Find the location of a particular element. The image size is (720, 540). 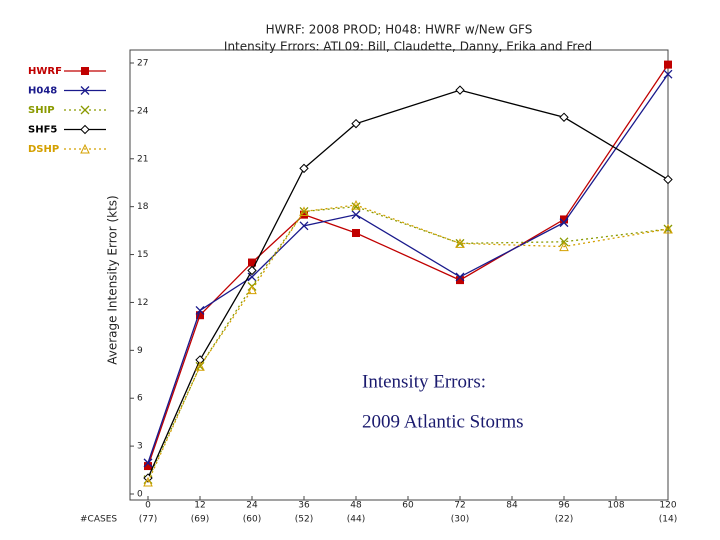

case-count: (22) is located at coordinates (564, 520).